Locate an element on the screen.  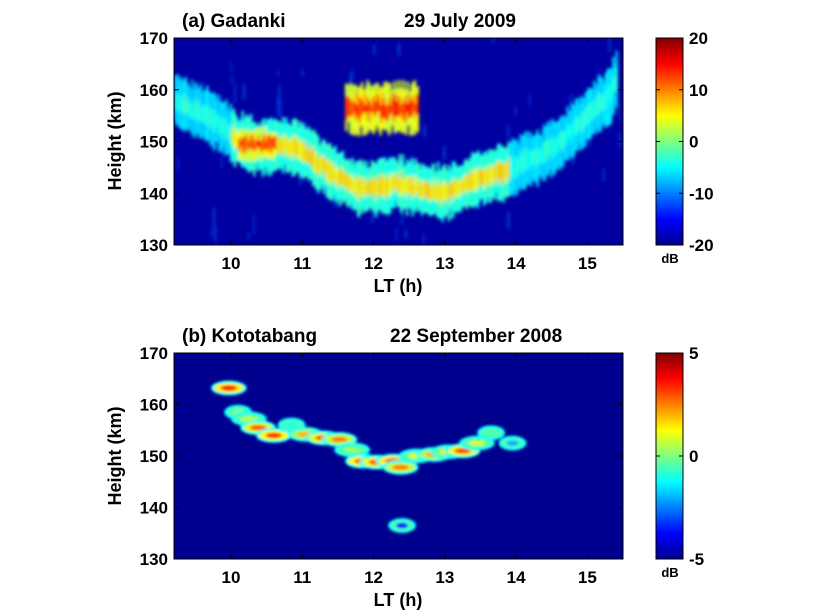
panel-b-y-axis-label: Height (km) is located at coordinates (115, 455).